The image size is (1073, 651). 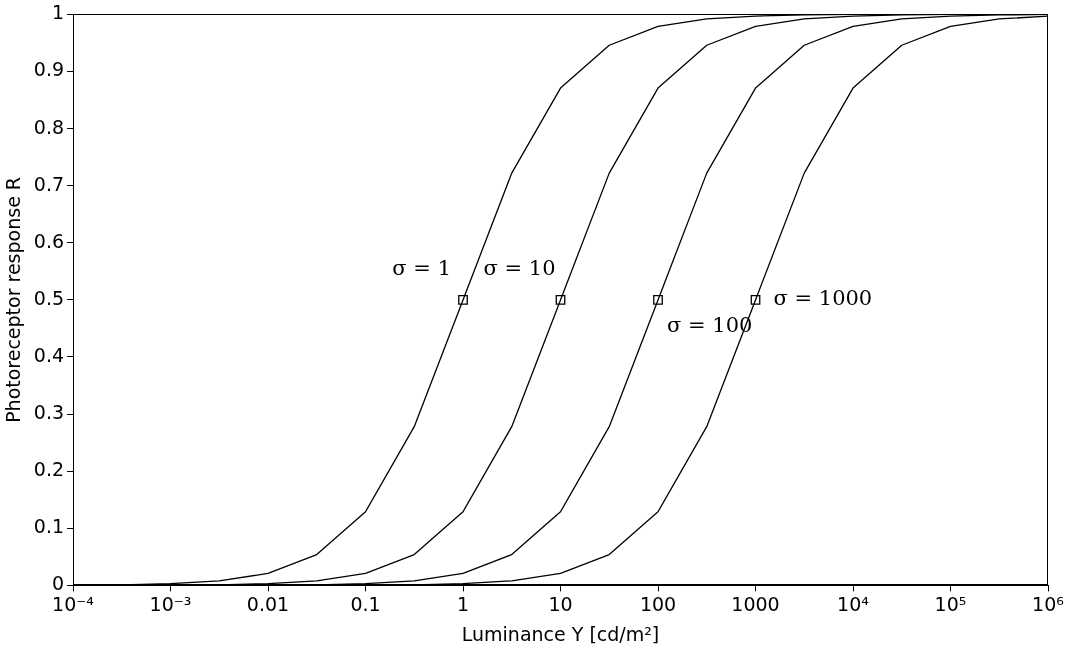 What do you see at coordinates (49, 69) in the screenshot?
I see `y-tick-label: 0.9` at bounding box center [49, 69].